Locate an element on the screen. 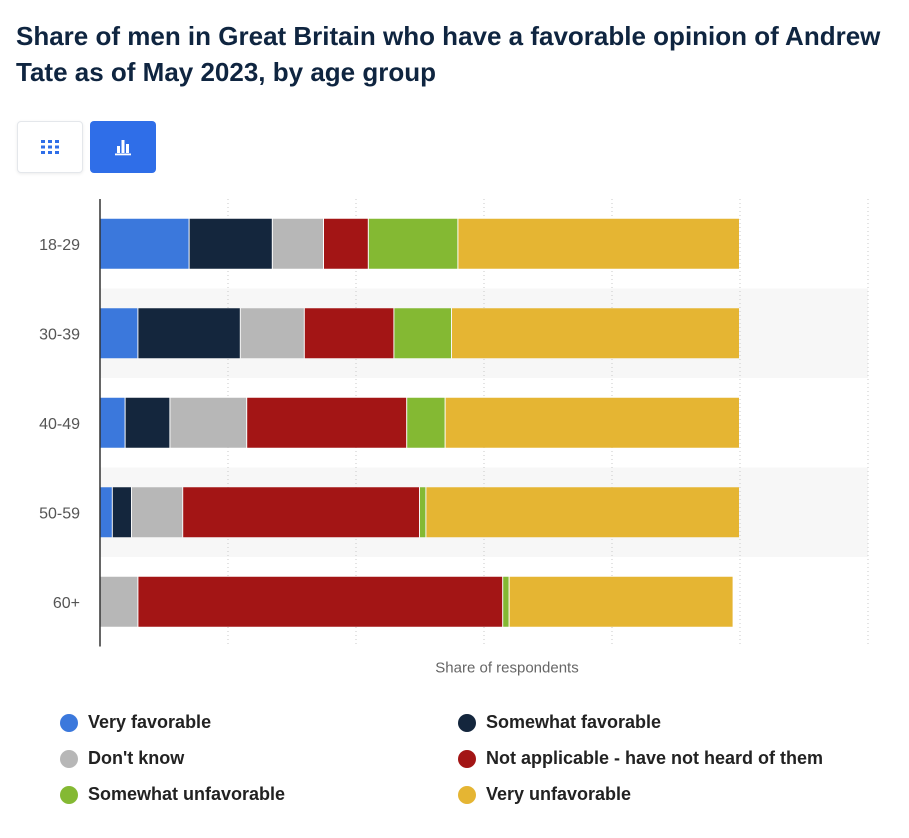 The height and width of the screenshot is (838, 909). legend-label: Don't know is located at coordinates (136, 758).